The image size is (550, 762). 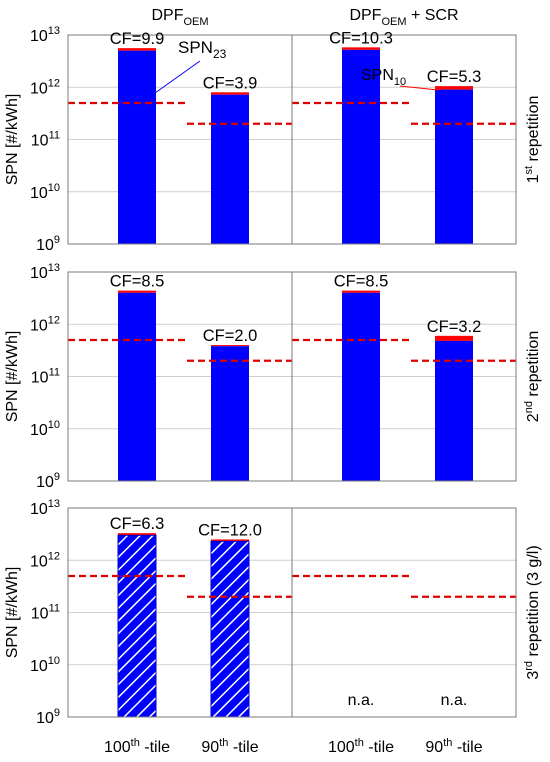 What do you see at coordinates (361, 38) in the screenshot?
I see `cf-label: CF=10.3` at bounding box center [361, 38].